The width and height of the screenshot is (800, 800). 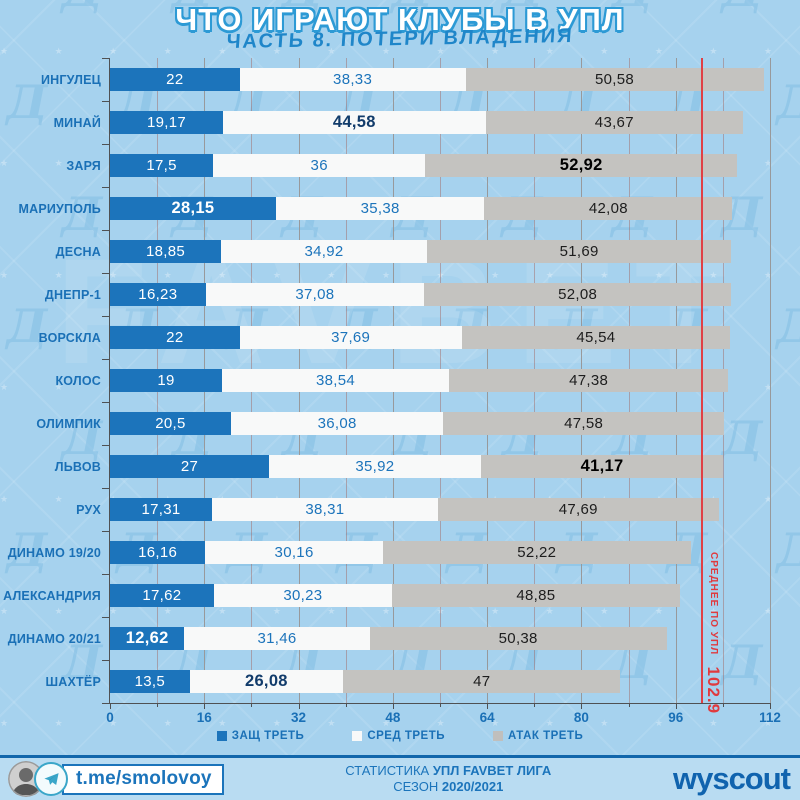 What do you see at coordinates (440, 595) in the screenshot?
I see `stacked-bar: 17,62 30,23 48,85` at bounding box center [440, 595].